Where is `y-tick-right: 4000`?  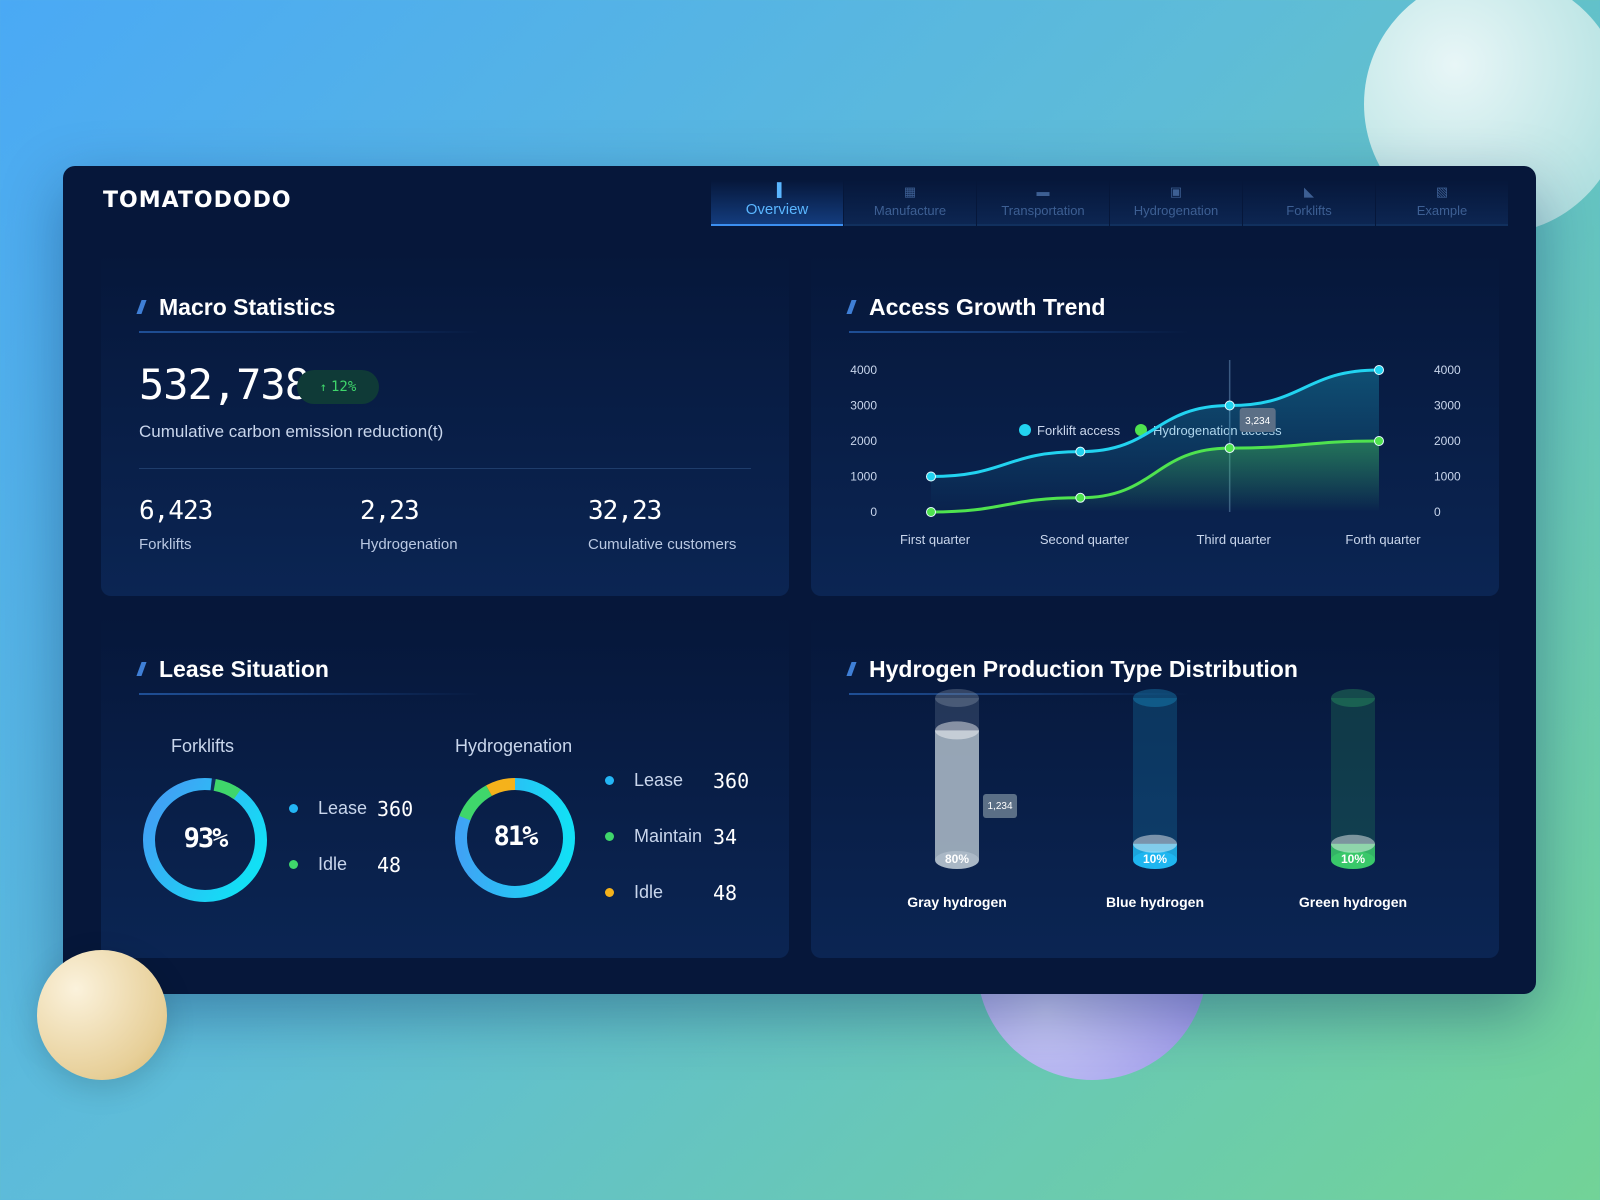
y-tick-right: 4000 is located at coordinates (1447, 370).